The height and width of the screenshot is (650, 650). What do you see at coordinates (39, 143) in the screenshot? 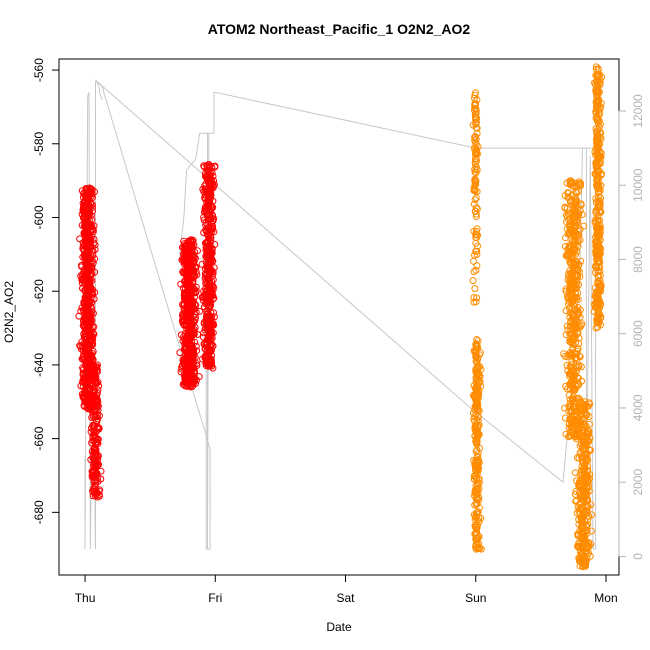
I see `y-tick-label: -580` at bounding box center [39, 143].